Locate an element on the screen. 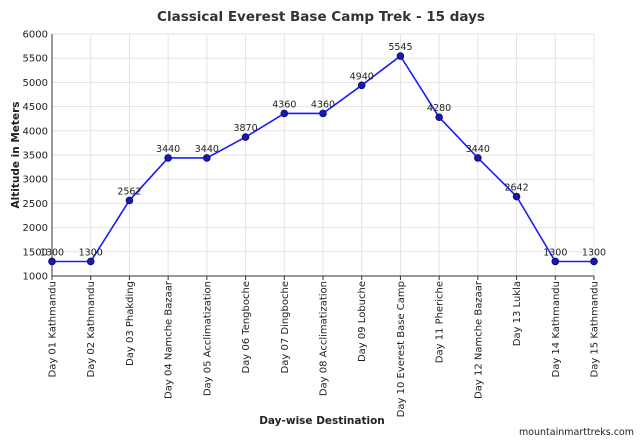 This screenshot has height=440, width=640. x-tick-label: Day 04 Namche Bazaar is located at coordinates (169, 339).